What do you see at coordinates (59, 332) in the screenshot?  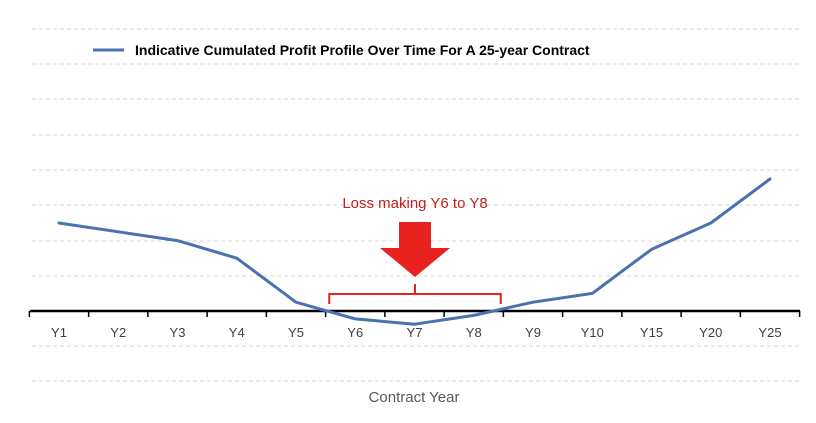 I see `x-tick-label-y1: Y1` at bounding box center [59, 332].